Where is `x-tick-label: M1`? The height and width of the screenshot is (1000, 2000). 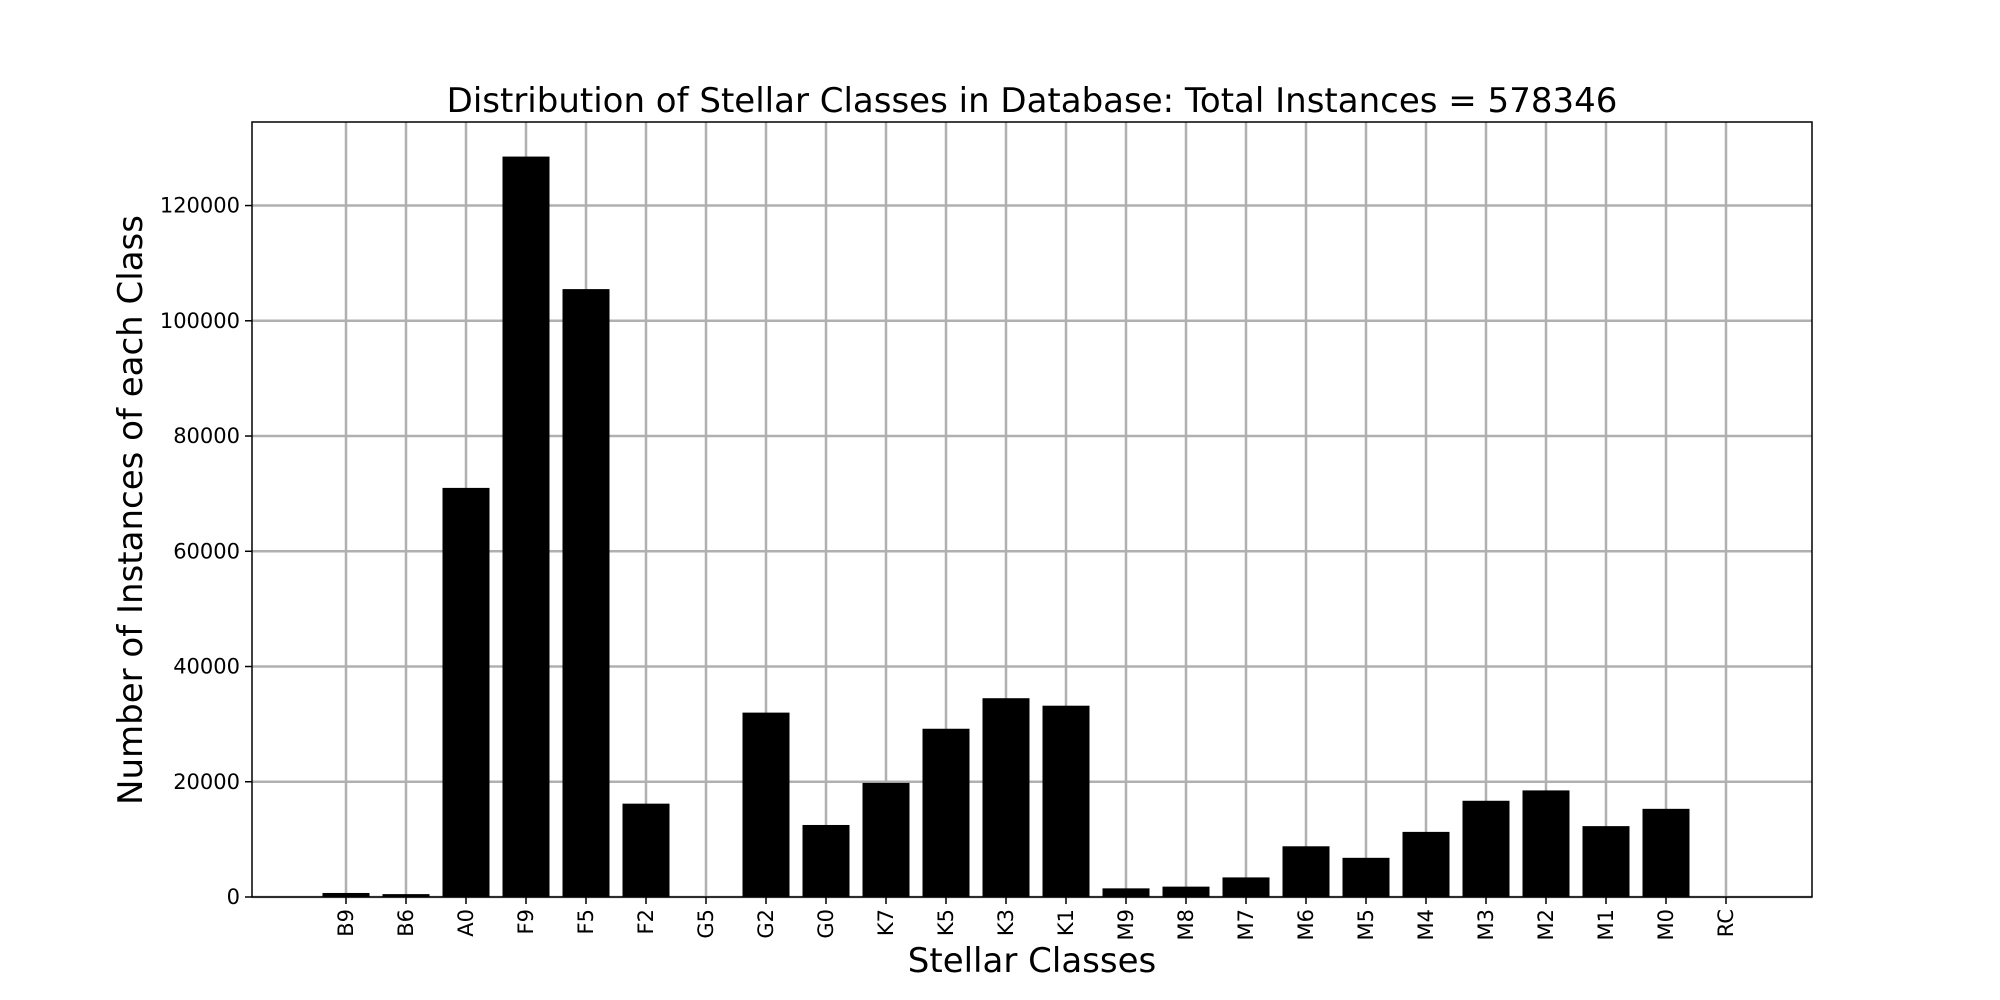 x-tick-label: M1 is located at coordinates (1606, 924).